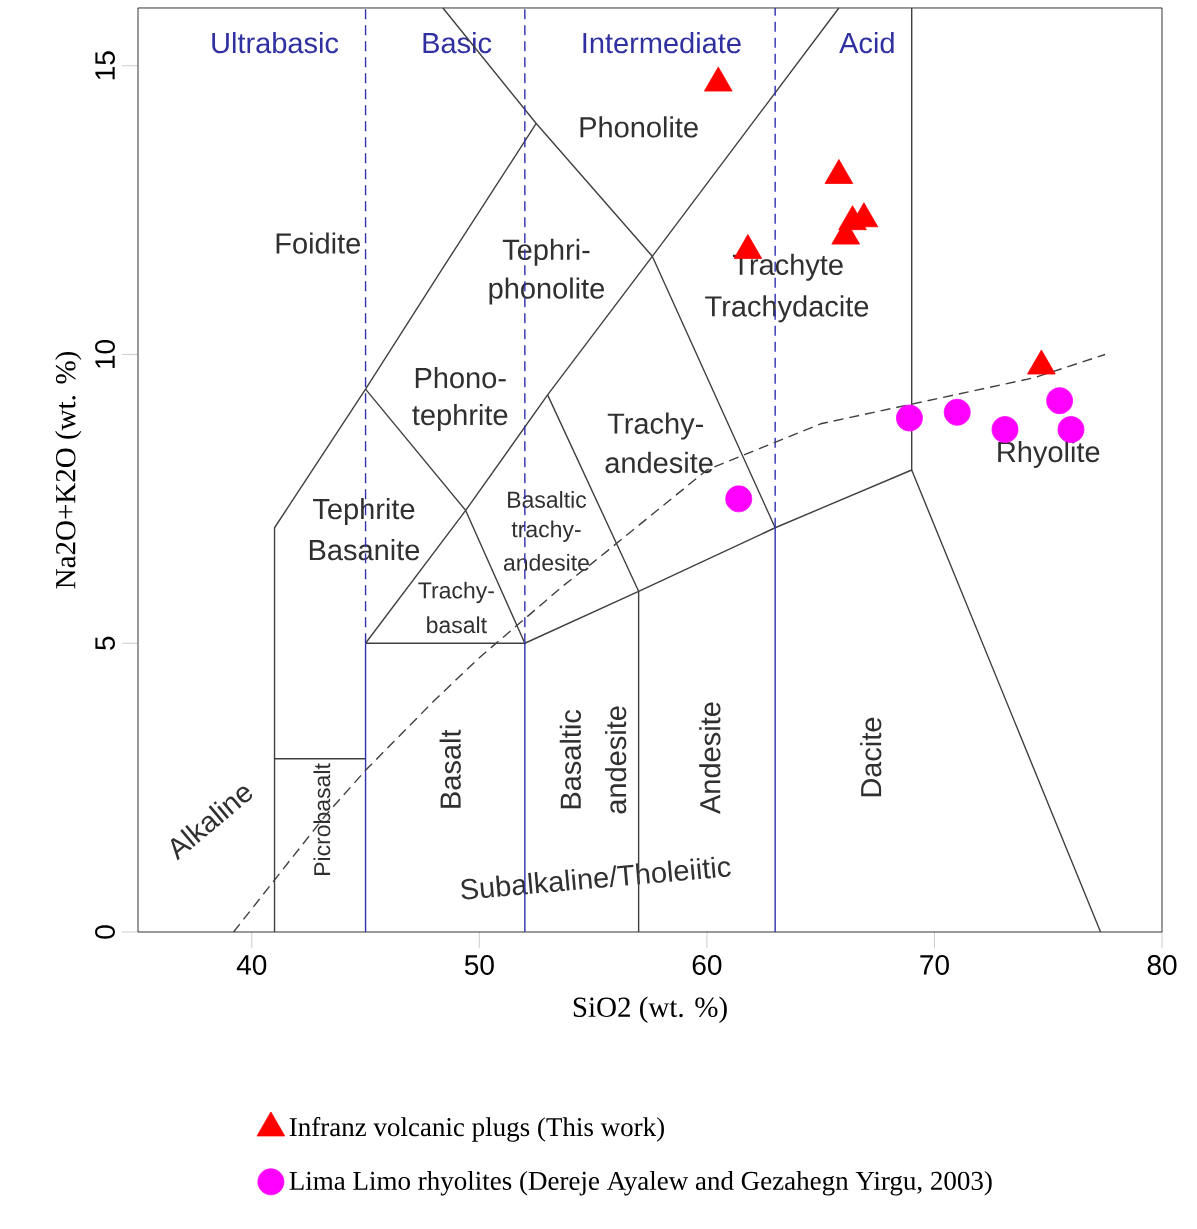 Image resolution: width=1197 pixels, height=1229 pixels. What do you see at coordinates (547, 291) in the screenshot?
I see `annotation: phonolite` at bounding box center [547, 291].